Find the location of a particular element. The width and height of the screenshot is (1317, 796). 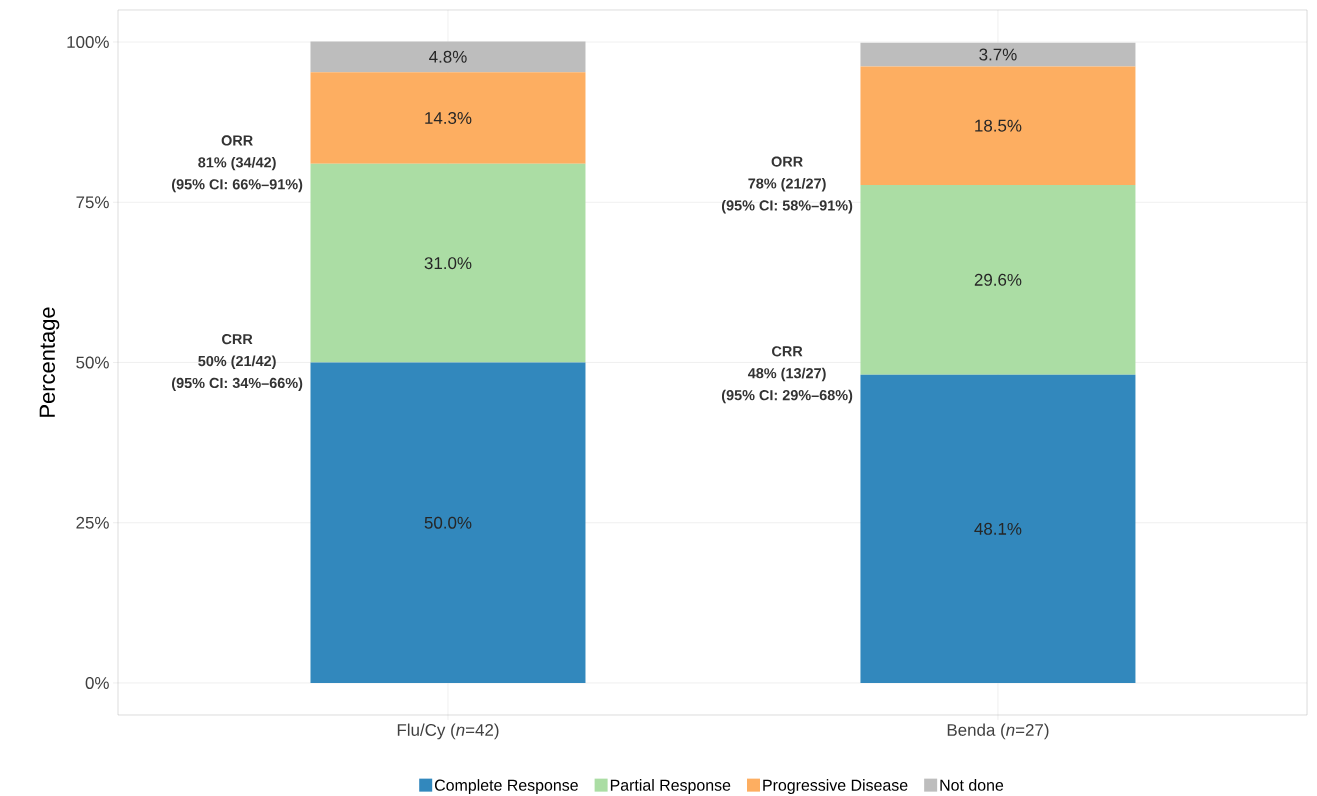

data-label: 31.0% is located at coordinates (448, 263).